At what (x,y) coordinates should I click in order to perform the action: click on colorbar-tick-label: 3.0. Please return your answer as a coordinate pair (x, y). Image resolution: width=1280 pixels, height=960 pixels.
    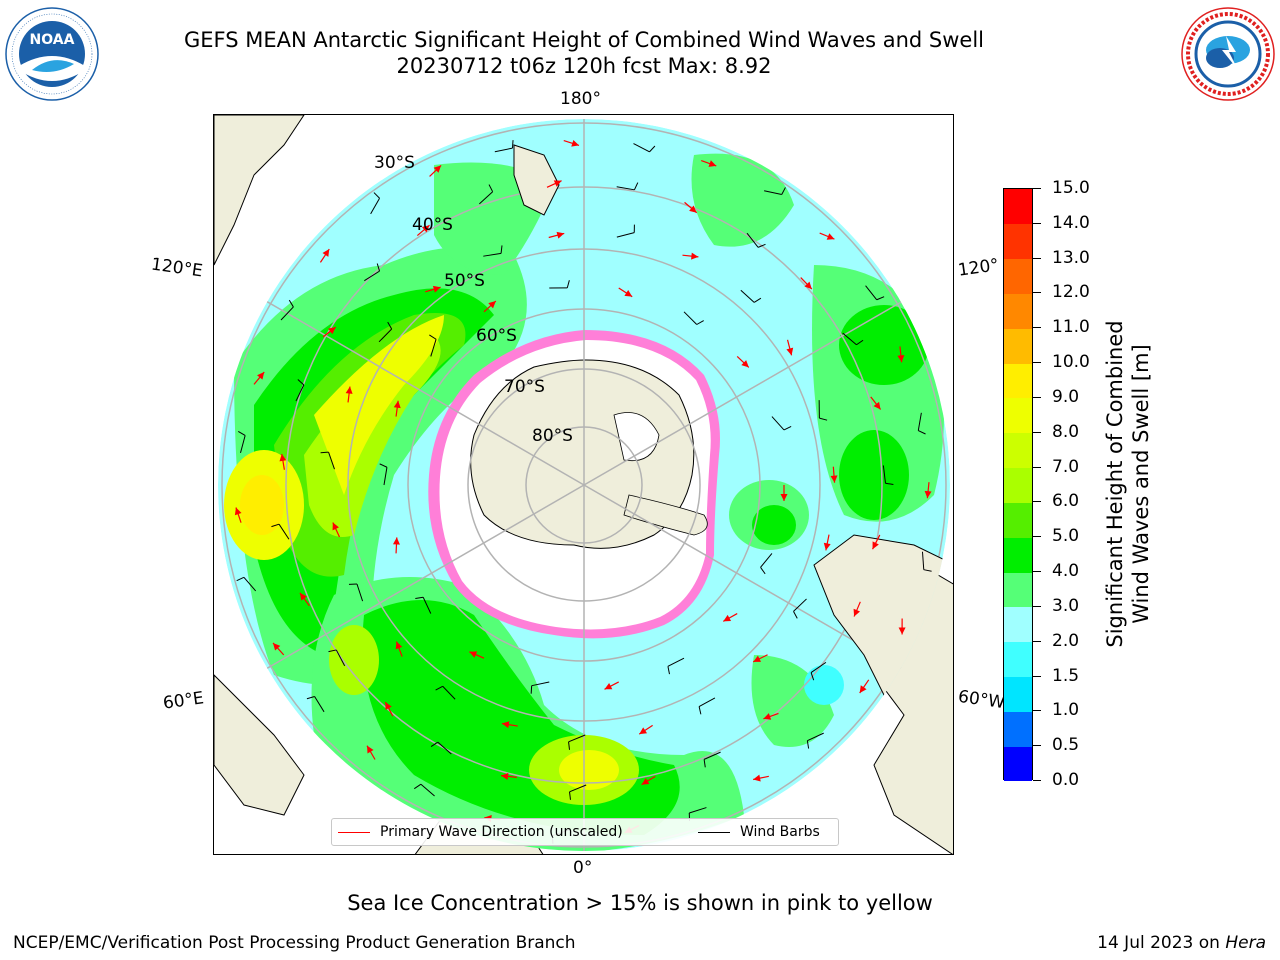
    Looking at the image, I should click on (1066, 605).